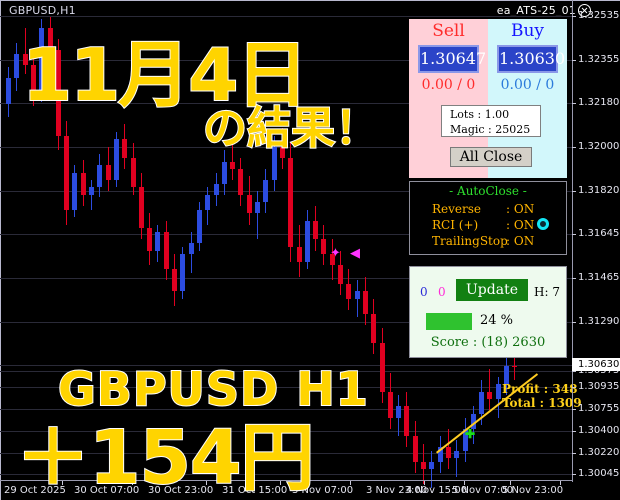 The height and width of the screenshot is (500, 620). Describe the element at coordinates (323, 490) in the screenshot. I see `time-tick-label: 3 Nov 07:00` at that location.